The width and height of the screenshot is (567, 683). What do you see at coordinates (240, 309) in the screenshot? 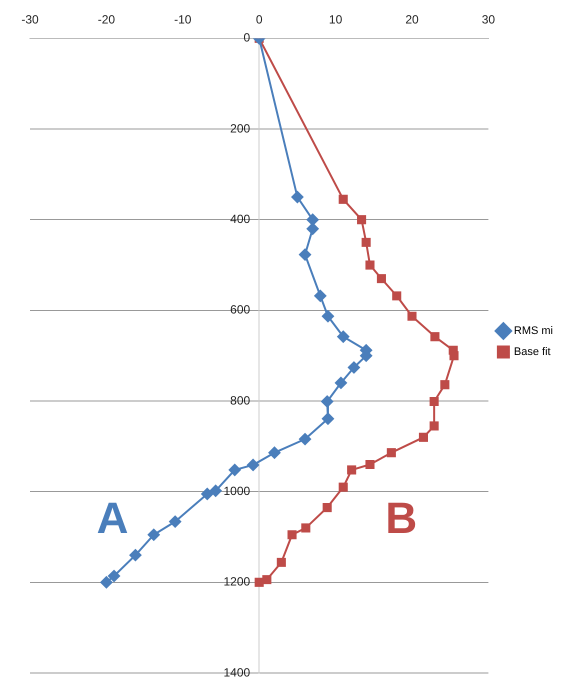
I see `y-tick-label: 600` at bounding box center [240, 309].